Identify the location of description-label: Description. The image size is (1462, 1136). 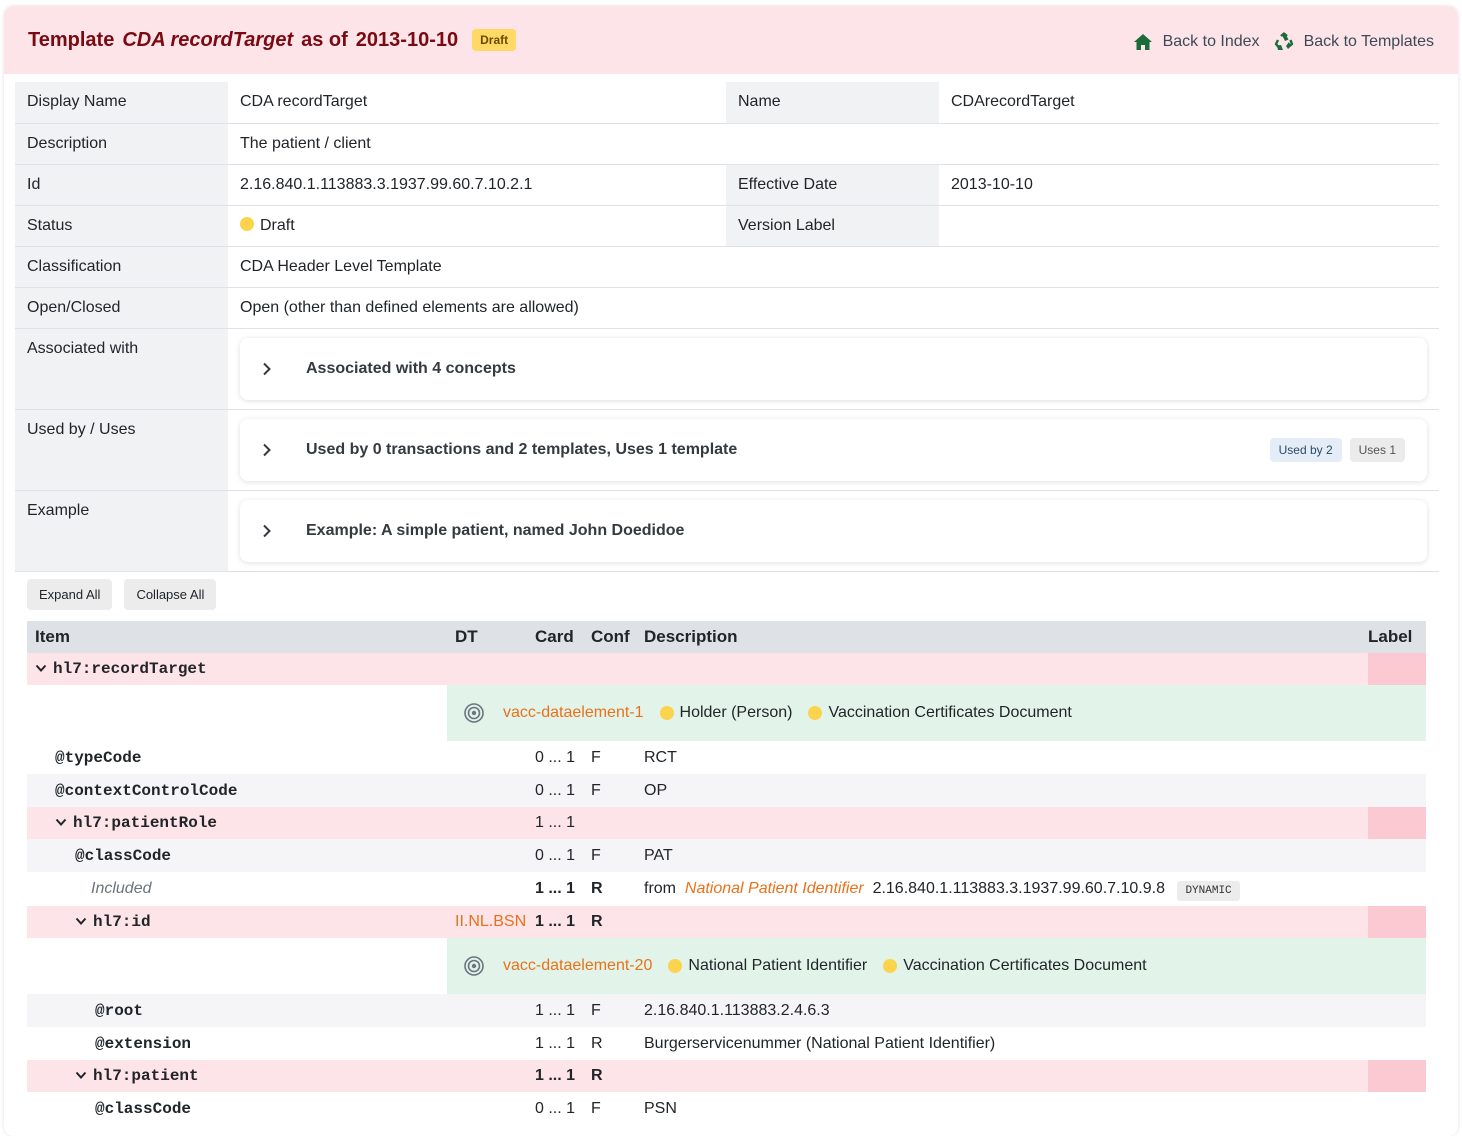
(121, 144).